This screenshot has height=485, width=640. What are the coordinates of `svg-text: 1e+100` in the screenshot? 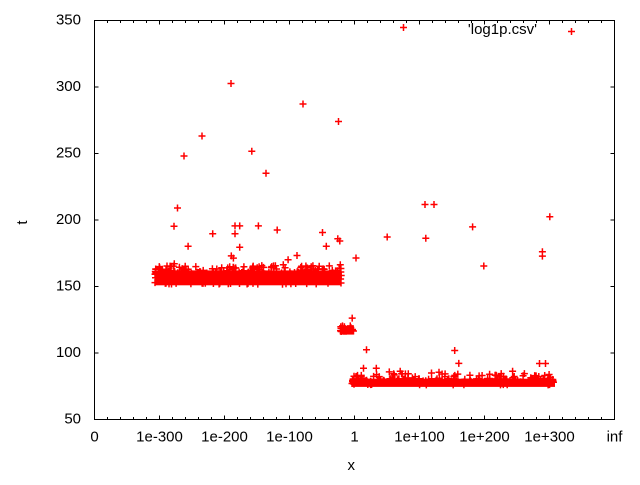 It's located at (419, 437).